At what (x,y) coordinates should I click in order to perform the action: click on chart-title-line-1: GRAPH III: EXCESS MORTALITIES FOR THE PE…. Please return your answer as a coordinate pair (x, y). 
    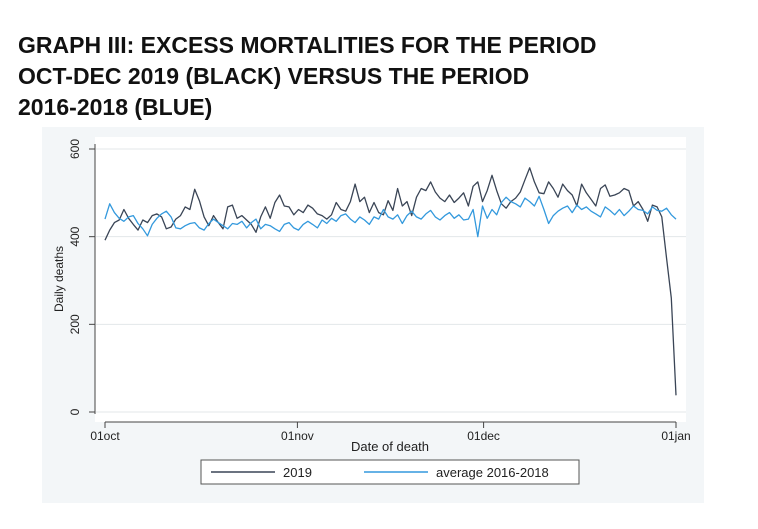
    Looking at the image, I should click on (307, 45).